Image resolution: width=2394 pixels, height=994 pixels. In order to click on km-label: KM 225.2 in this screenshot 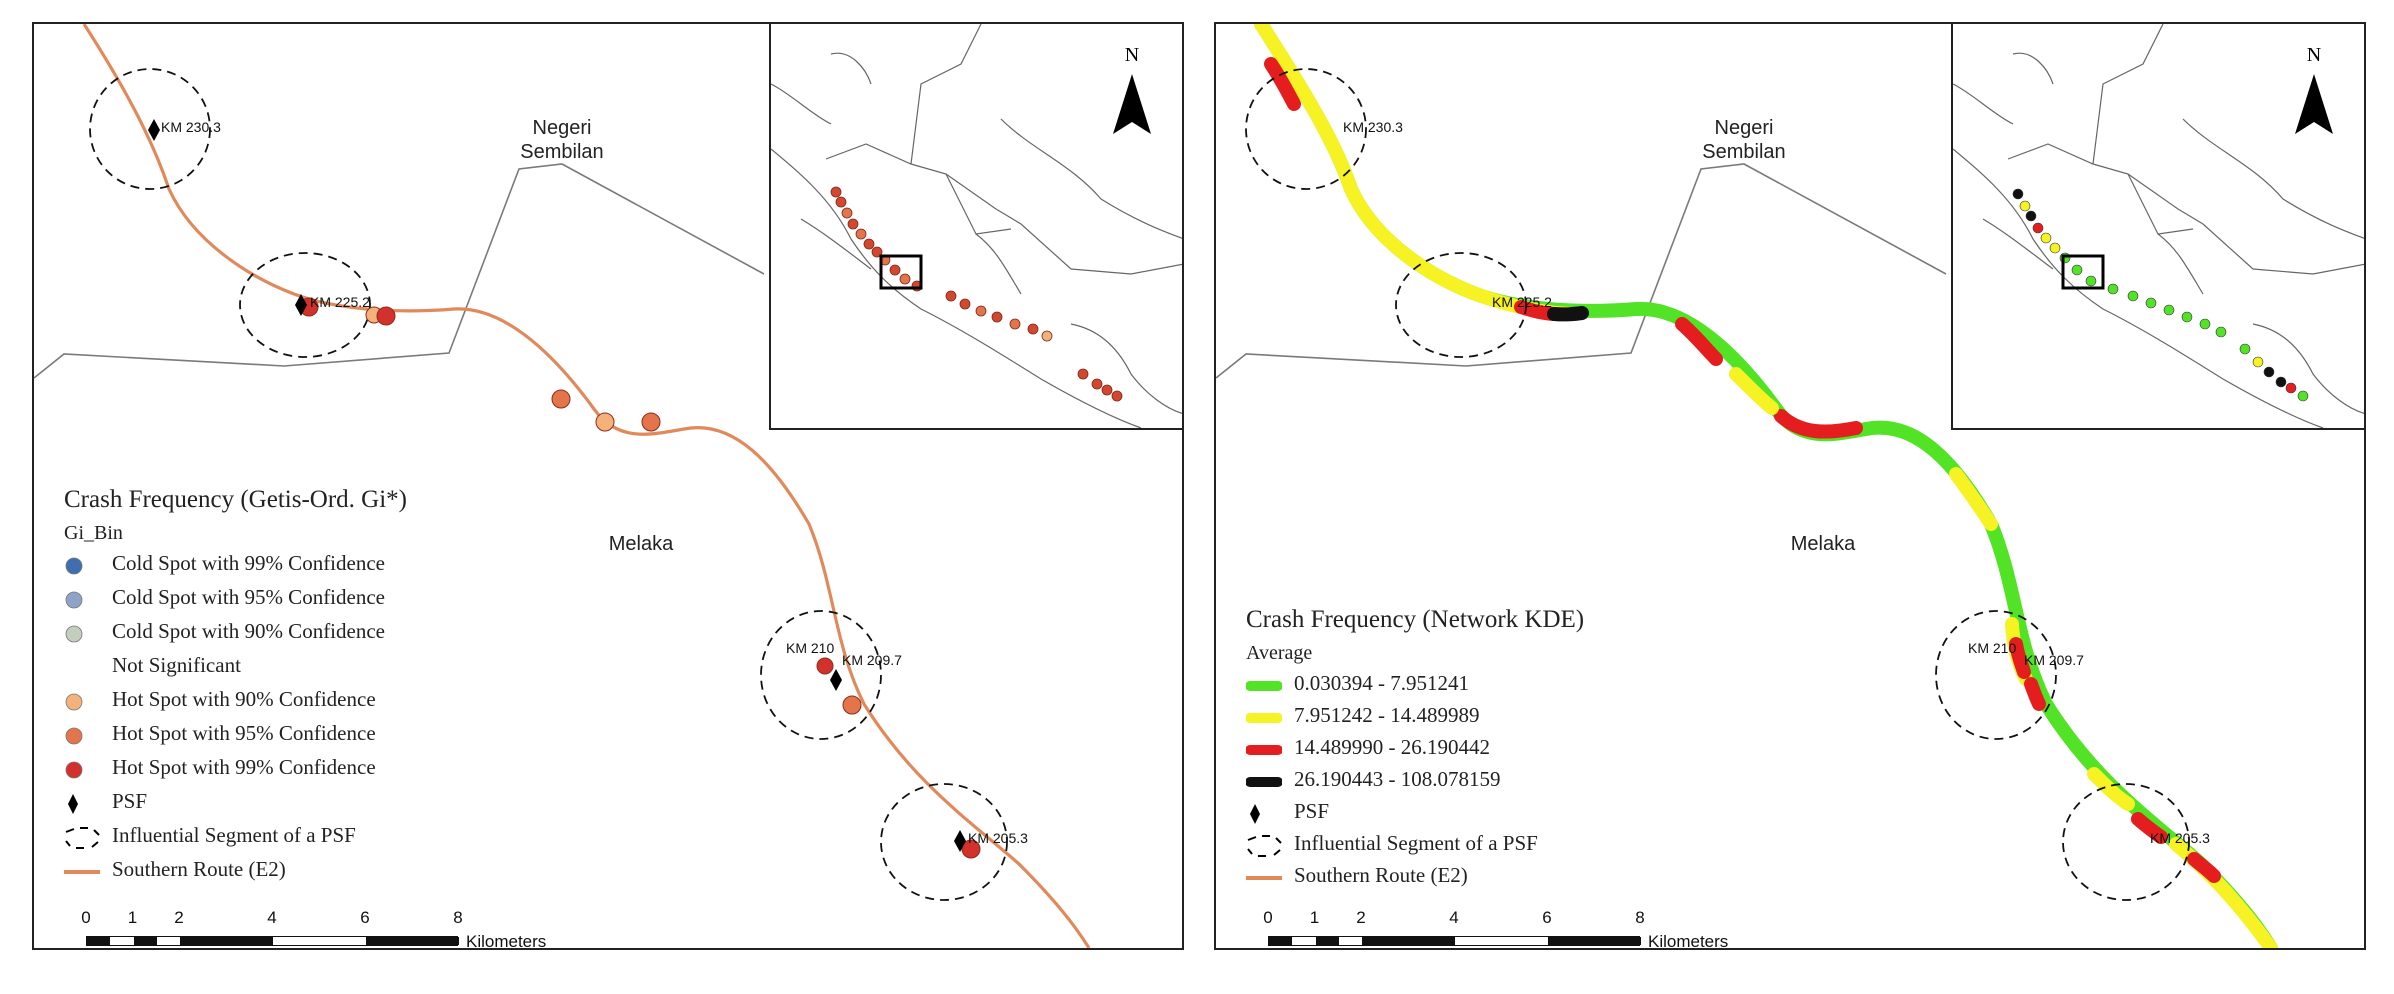, I will do `click(340, 302)`.